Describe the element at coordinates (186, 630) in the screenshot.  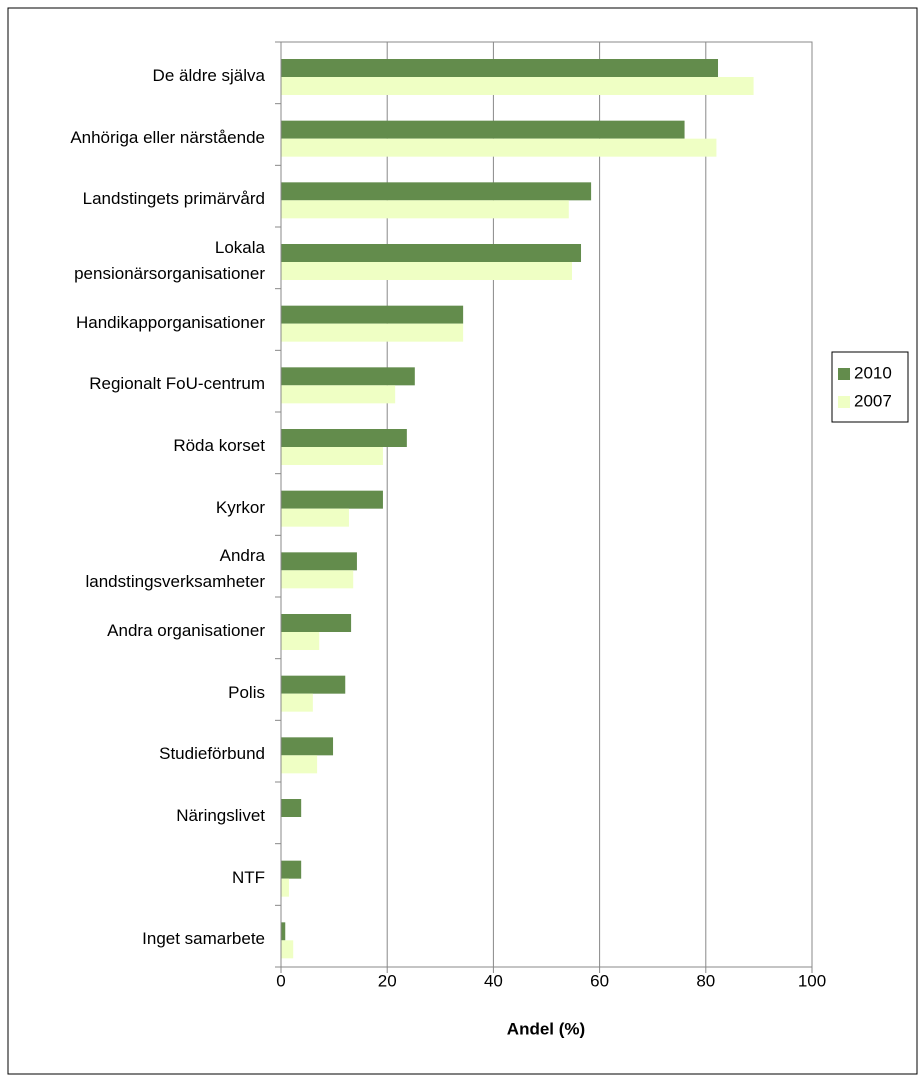
I see `y-tick-label: Andra organisationer` at that location.